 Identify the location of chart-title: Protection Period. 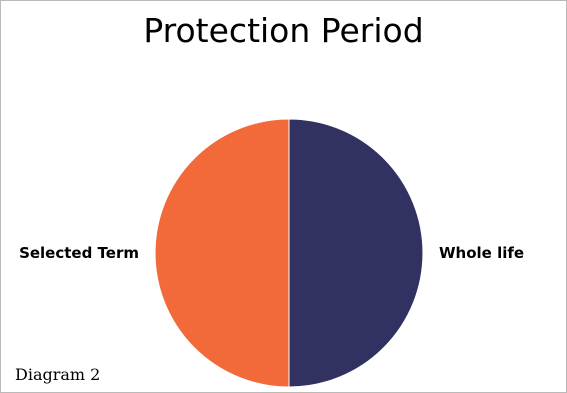
(283, 30).